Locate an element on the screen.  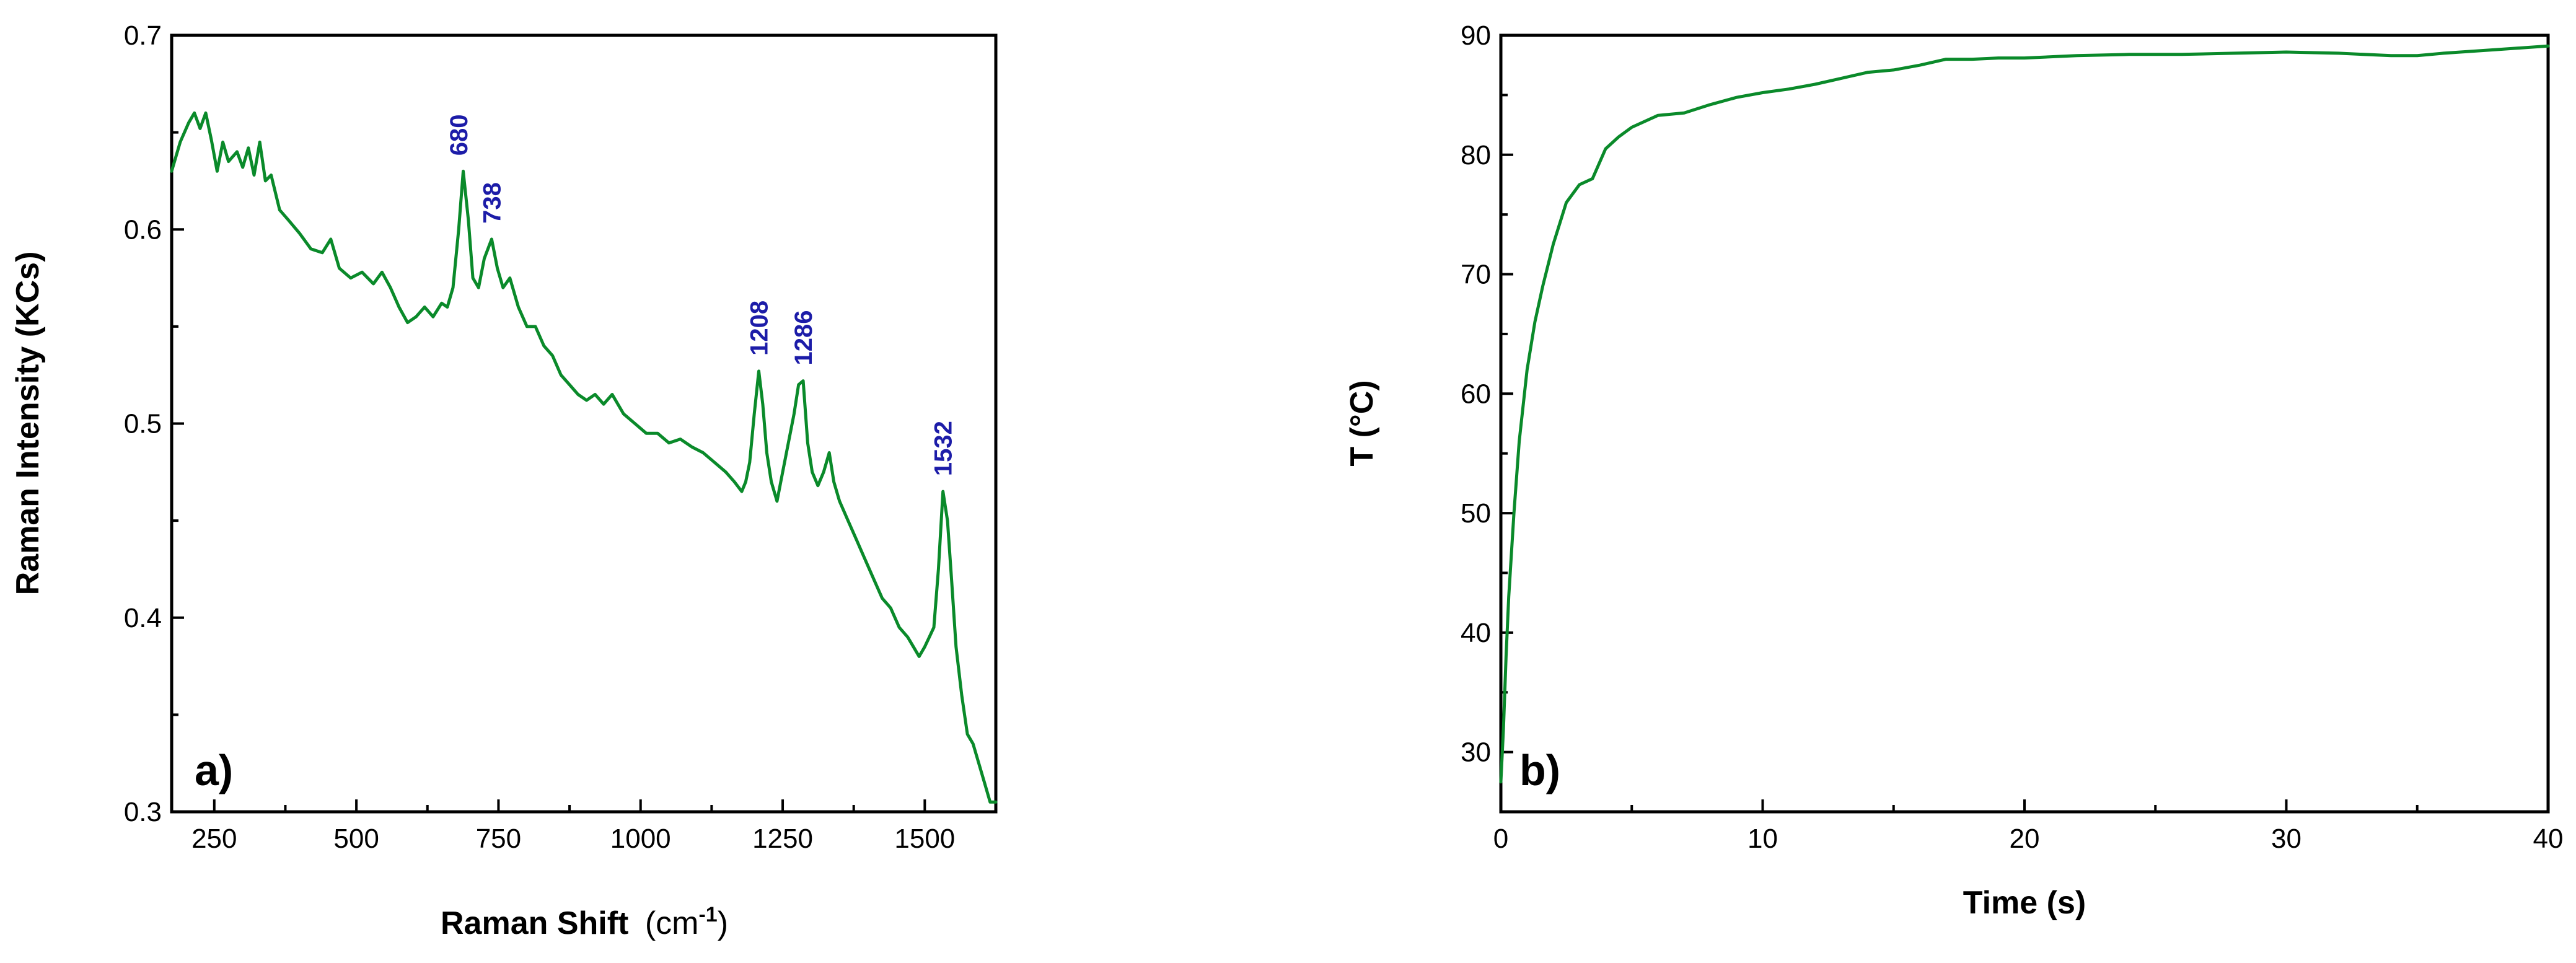
y-tick-label: 0.7 is located at coordinates (143, 35).